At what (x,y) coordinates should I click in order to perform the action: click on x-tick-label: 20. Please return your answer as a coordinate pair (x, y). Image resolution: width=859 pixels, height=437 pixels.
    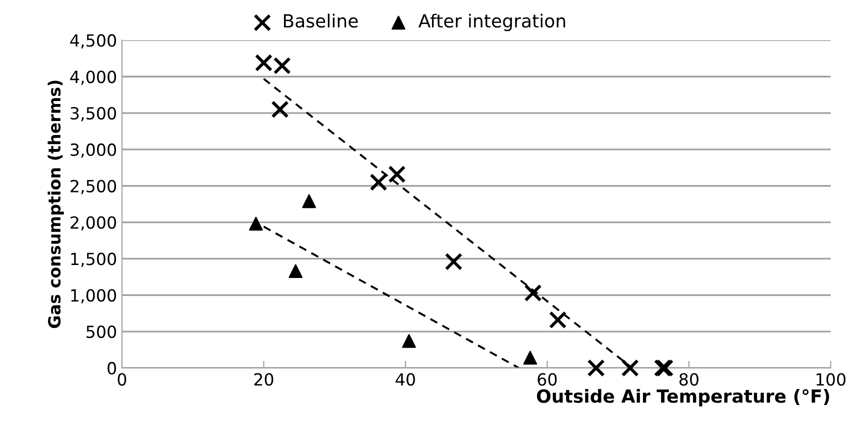
    Looking at the image, I should click on (264, 379).